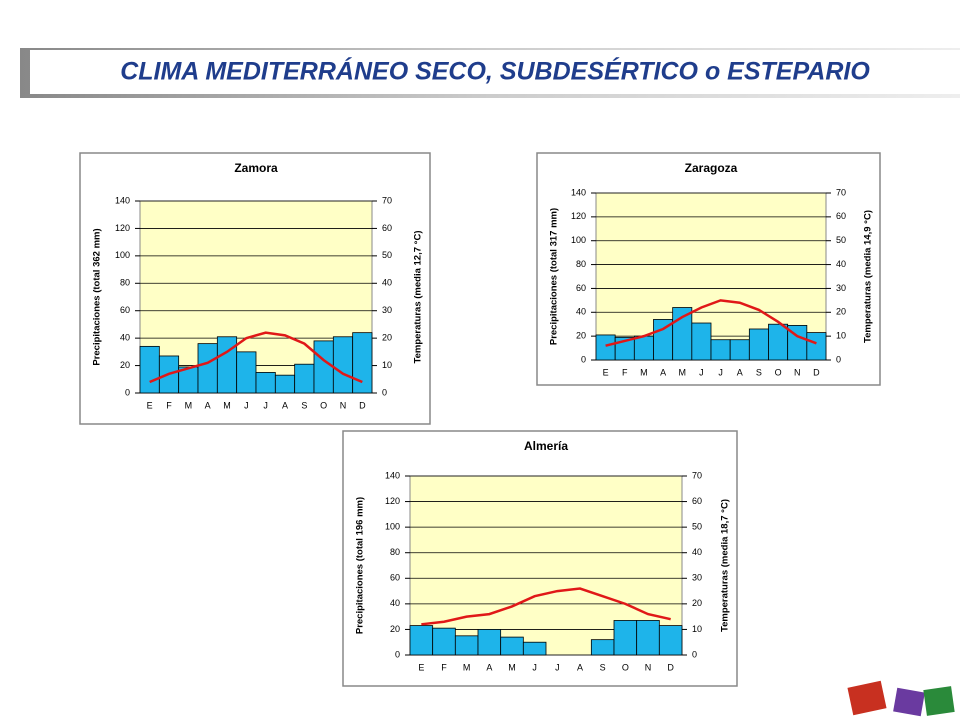 This screenshot has width=960, height=720. Describe the element at coordinates (901, 698) in the screenshot. I see `logo` at that location.